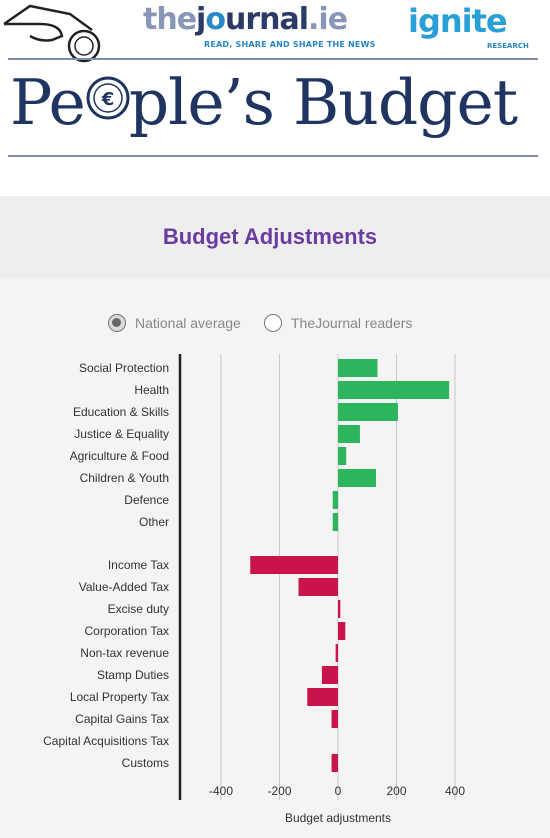  I want to click on chart-title-bar, so click(275, 237).